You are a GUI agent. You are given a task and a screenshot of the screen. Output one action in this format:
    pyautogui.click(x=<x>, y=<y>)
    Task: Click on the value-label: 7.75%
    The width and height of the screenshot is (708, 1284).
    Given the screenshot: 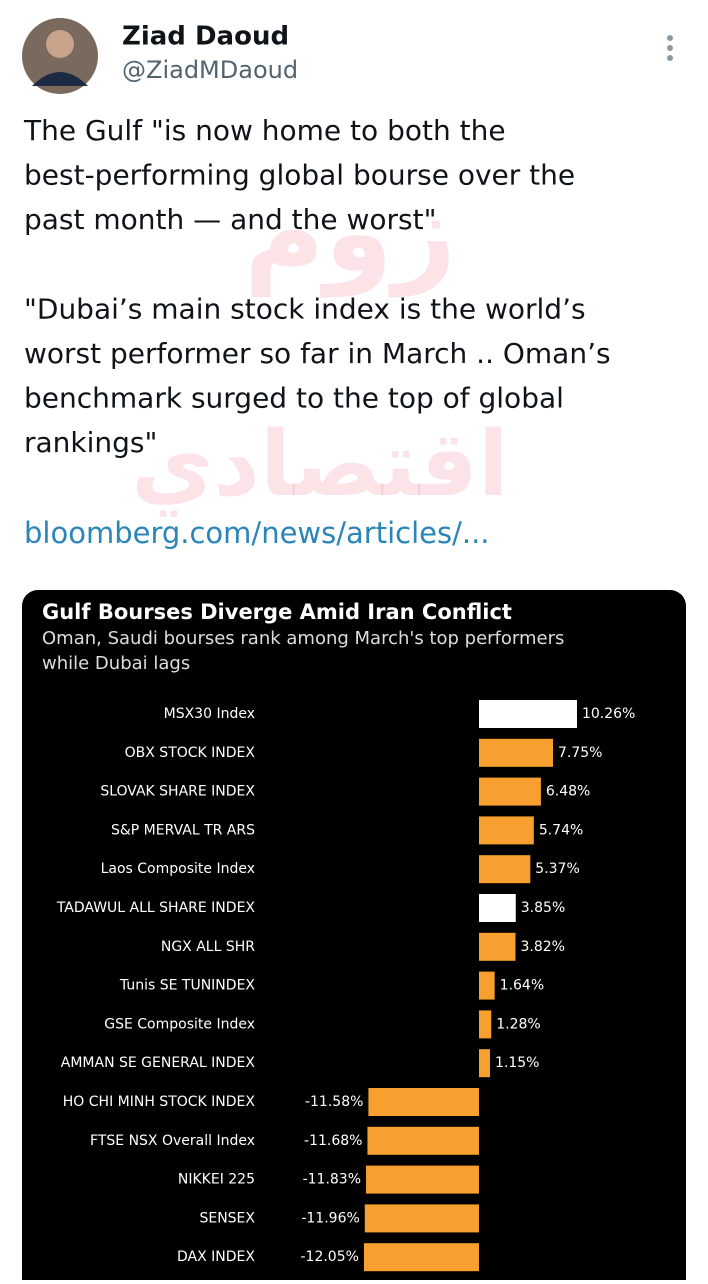 What is the action you would take?
    pyautogui.click(x=580, y=753)
    